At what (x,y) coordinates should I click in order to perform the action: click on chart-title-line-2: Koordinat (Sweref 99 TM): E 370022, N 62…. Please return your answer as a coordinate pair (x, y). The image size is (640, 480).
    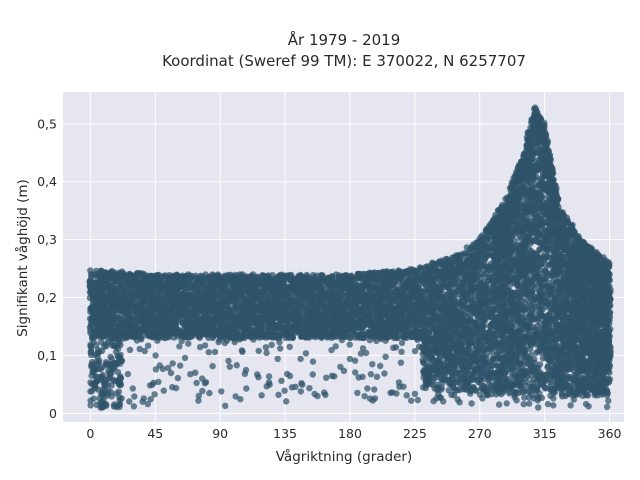
    Looking at the image, I should click on (344, 61).